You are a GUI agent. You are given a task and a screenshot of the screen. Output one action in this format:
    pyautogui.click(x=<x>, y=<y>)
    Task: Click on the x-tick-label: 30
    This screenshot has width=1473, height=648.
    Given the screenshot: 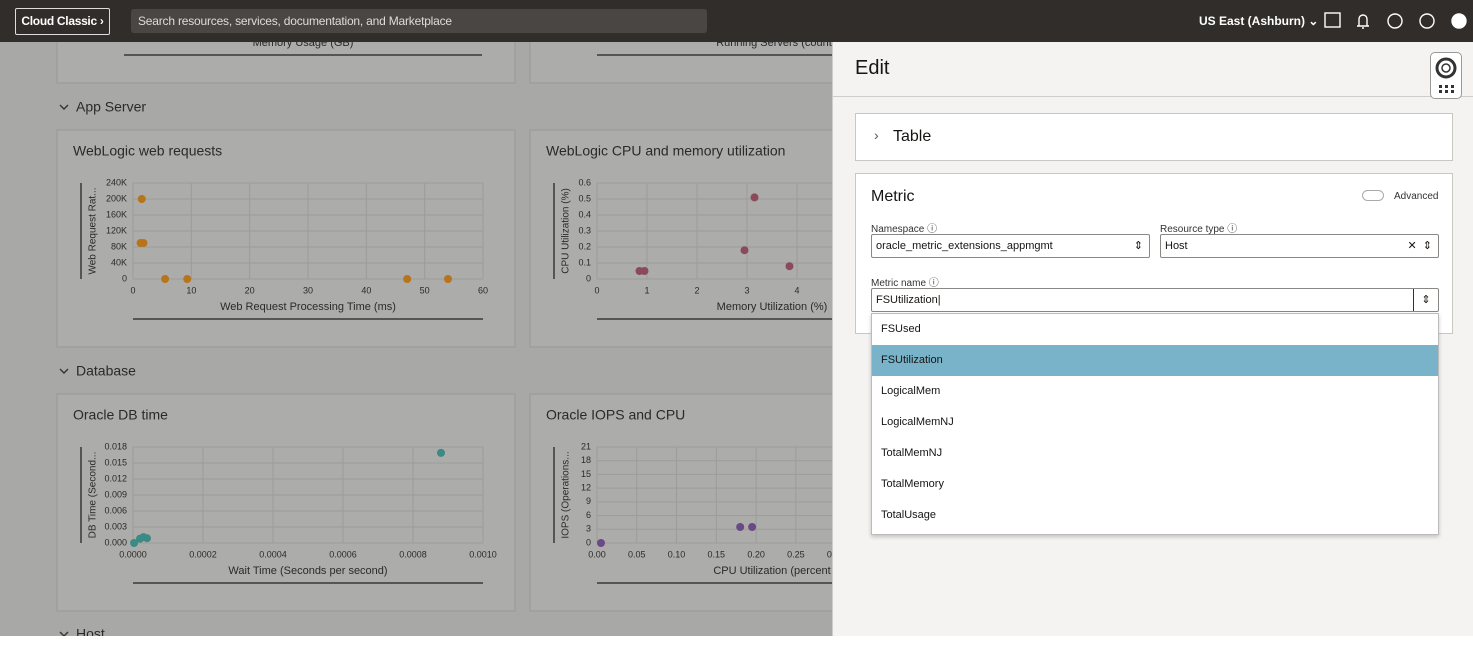 What is the action you would take?
    pyautogui.click(x=308, y=290)
    